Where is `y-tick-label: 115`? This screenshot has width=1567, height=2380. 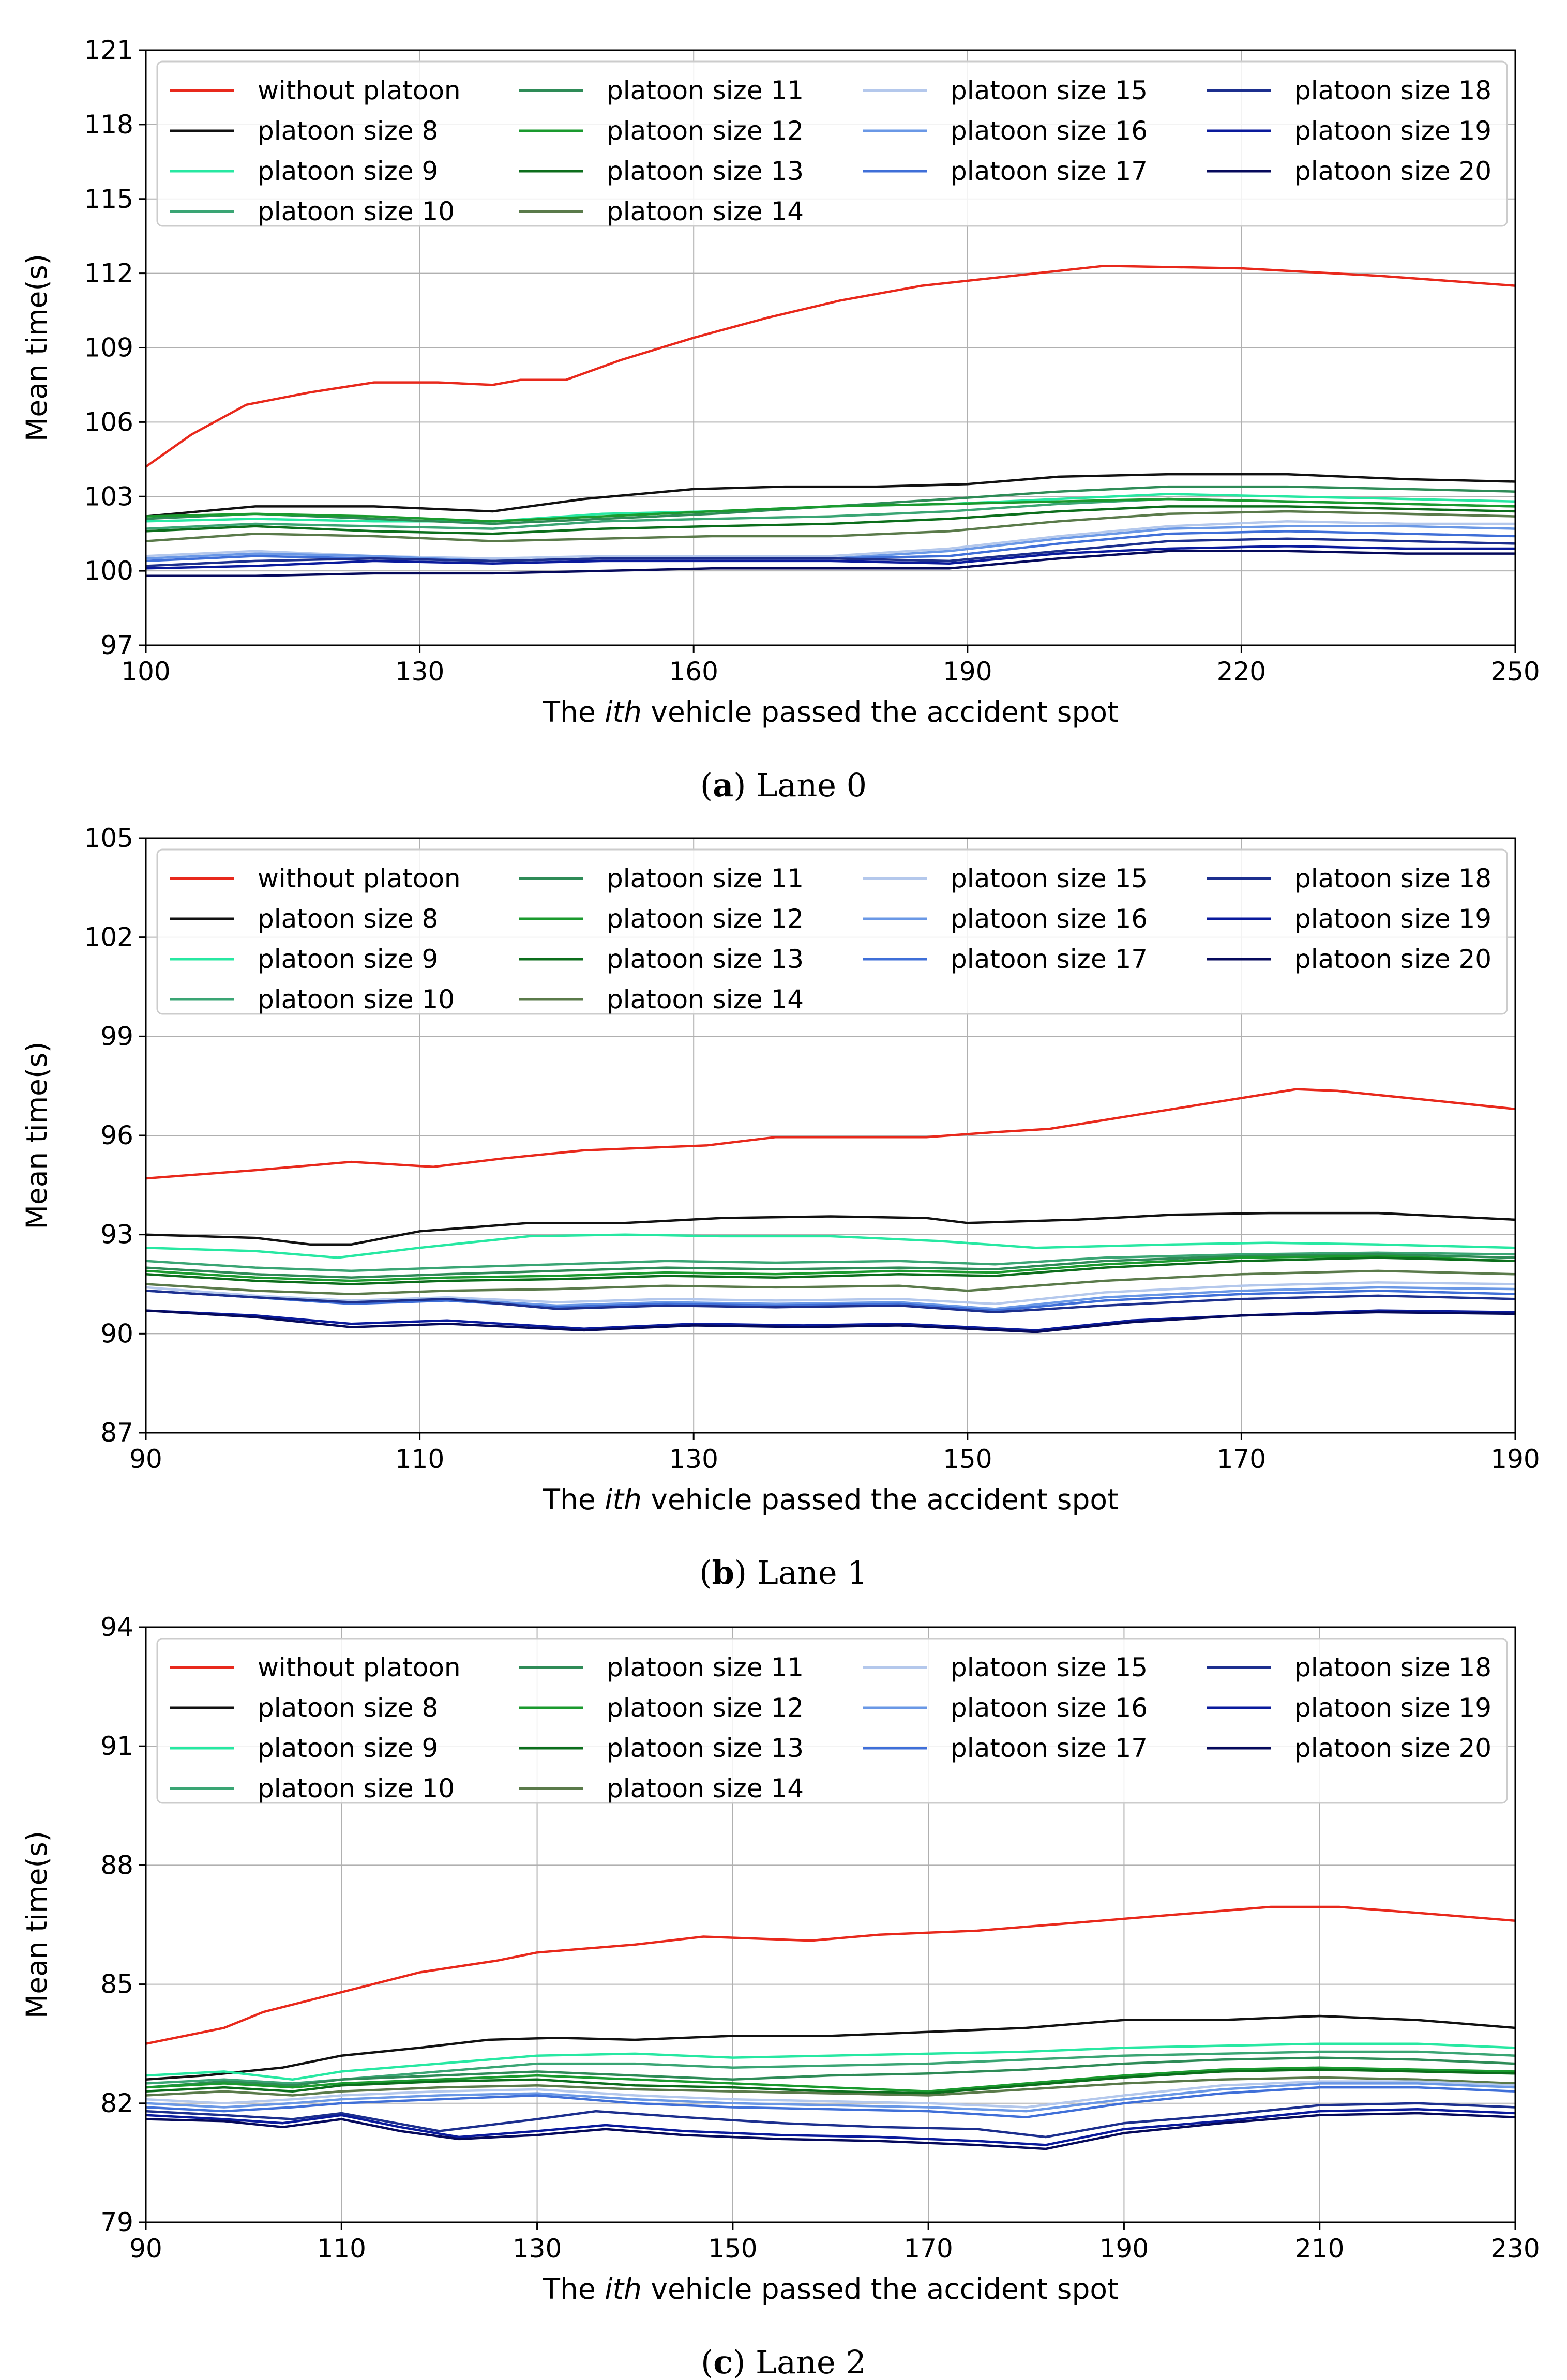
y-tick-label: 115 is located at coordinates (109, 199).